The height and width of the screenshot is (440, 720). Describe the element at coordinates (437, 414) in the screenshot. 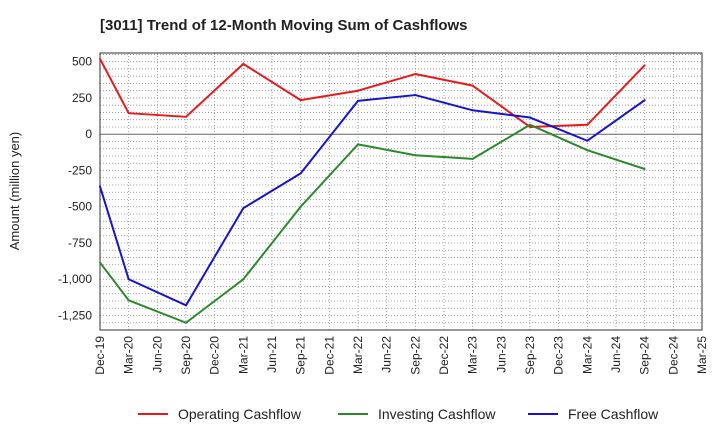

I see `investing-cashflow-legend-label: Investing Cashflow` at that location.